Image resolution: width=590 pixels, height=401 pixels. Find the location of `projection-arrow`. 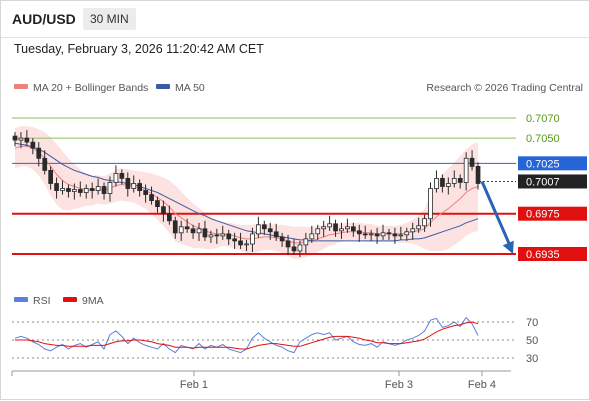

projection-arrow is located at coordinates (497, 217).